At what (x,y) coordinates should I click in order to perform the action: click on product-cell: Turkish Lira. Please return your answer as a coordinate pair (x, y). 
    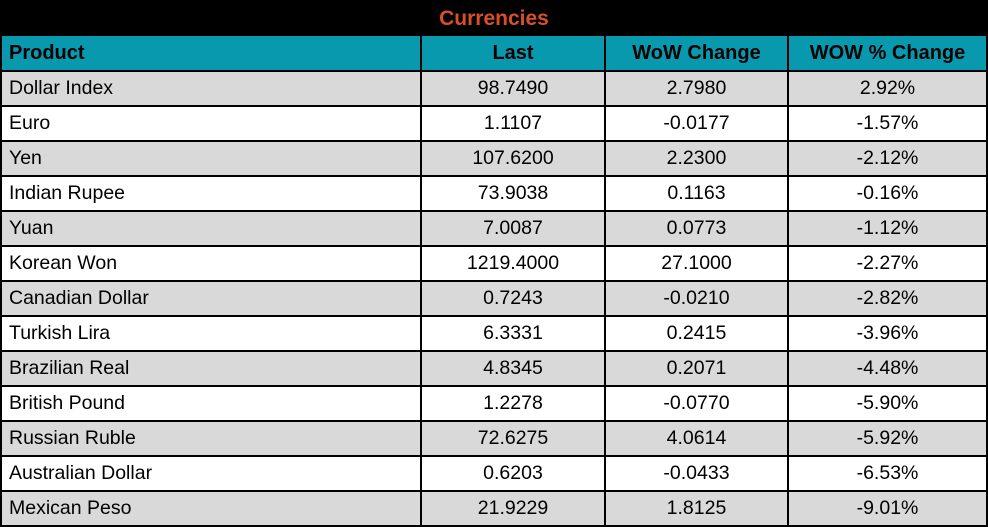
    Looking at the image, I should click on (212, 333).